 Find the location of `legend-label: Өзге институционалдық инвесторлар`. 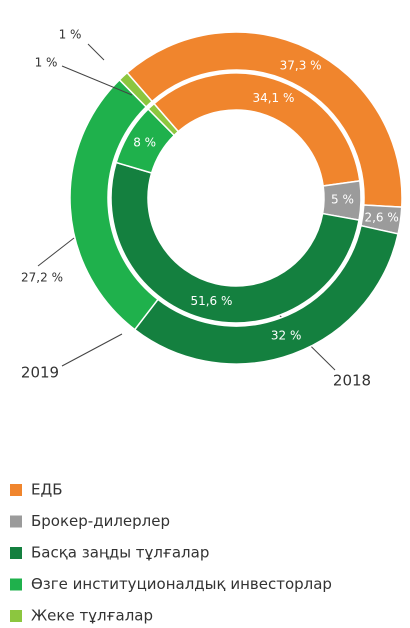

legend-label: Өзге институционалдық инвесторлар is located at coordinates (181, 584).